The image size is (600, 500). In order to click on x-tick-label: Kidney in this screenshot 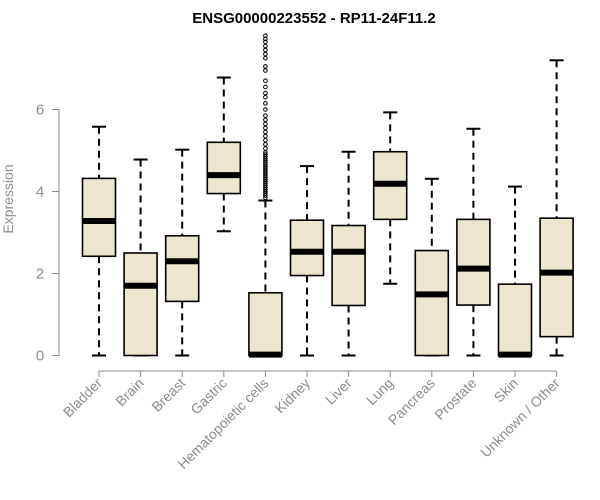, I will do `click(293, 396)`.